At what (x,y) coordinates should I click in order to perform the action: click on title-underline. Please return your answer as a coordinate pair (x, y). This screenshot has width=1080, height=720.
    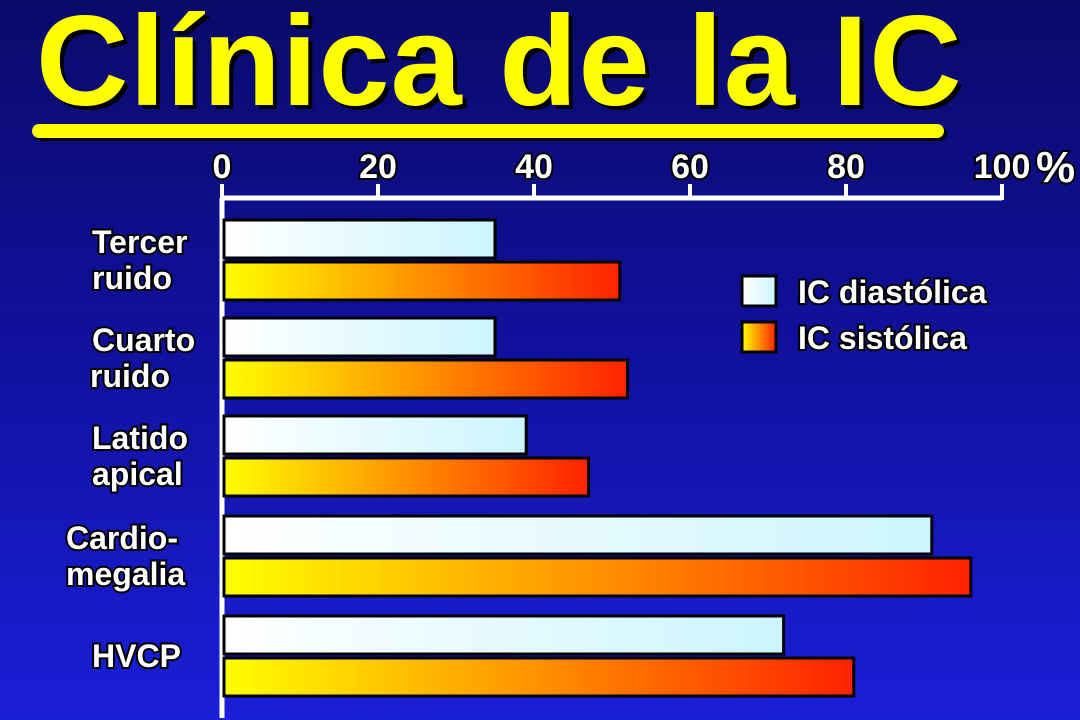
    Looking at the image, I should click on (488, 131).